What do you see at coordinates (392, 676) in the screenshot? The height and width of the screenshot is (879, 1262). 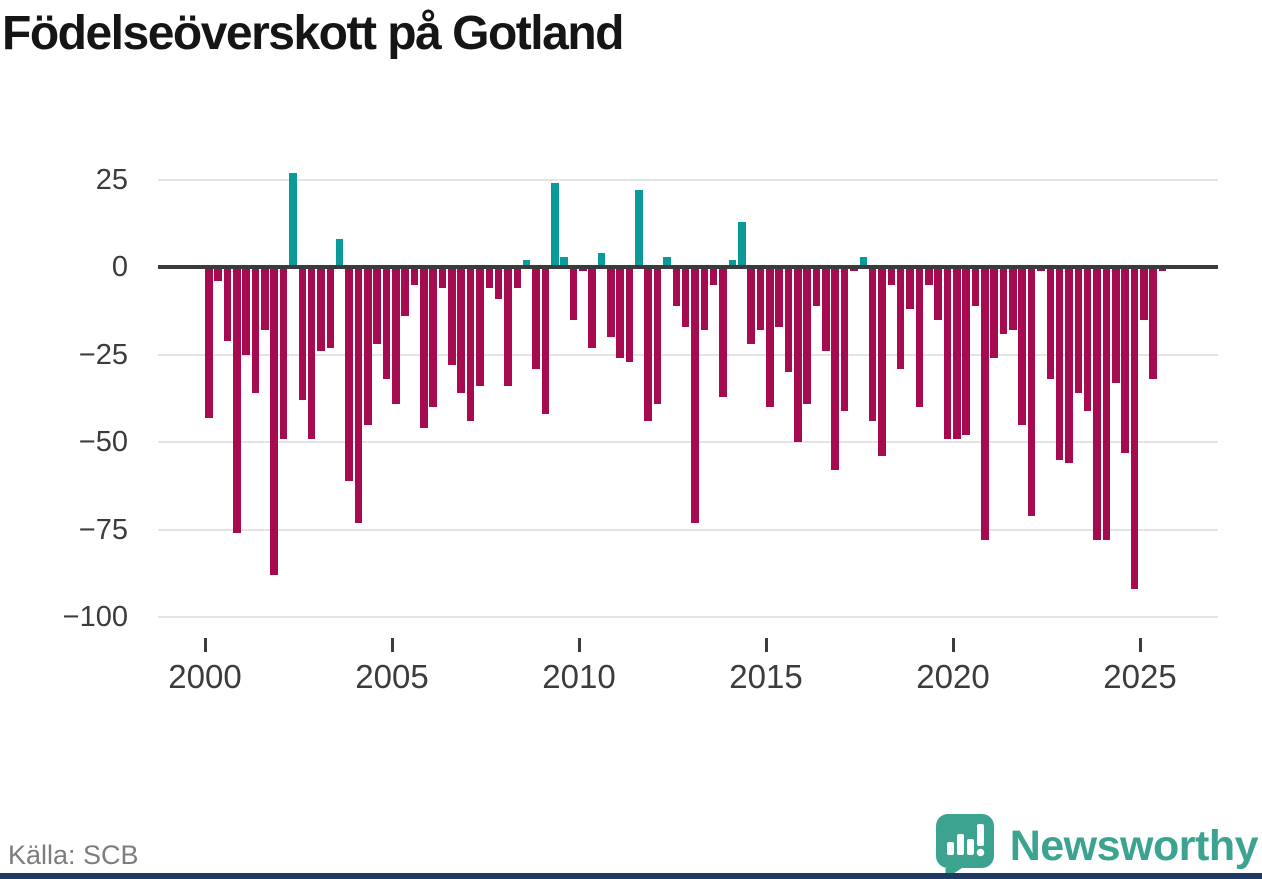 I see `x-axis-label: 2005` at bounding box center [392, 676].